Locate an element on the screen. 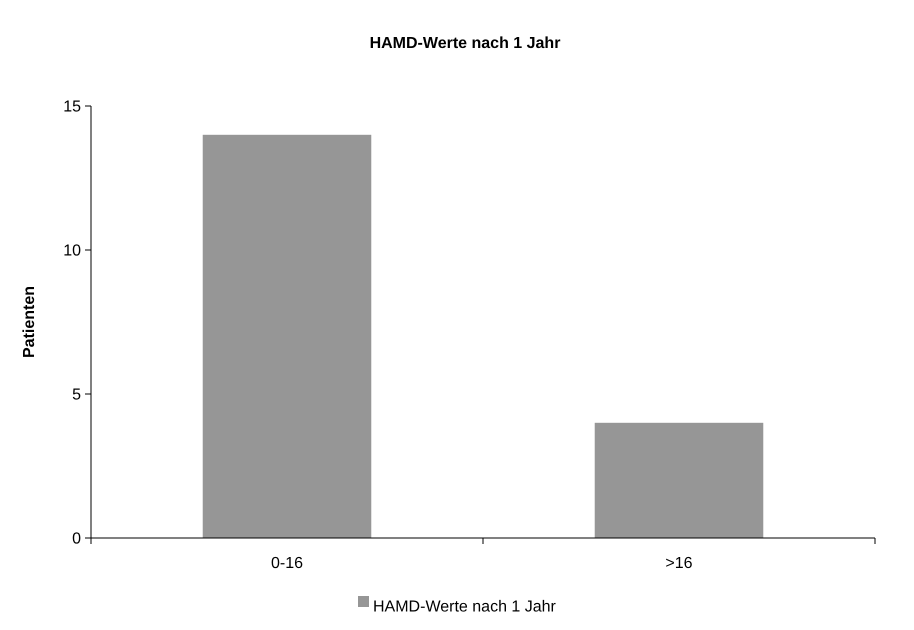 The image size is (914, 630). y-tick-label: 15 is located at coordinates (72, 107).